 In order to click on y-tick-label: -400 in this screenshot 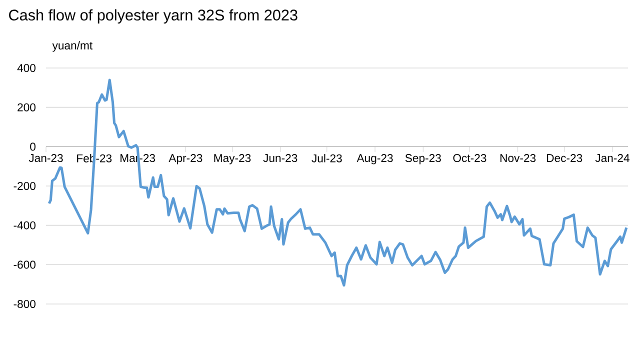, I will do `click(25, 225)`.